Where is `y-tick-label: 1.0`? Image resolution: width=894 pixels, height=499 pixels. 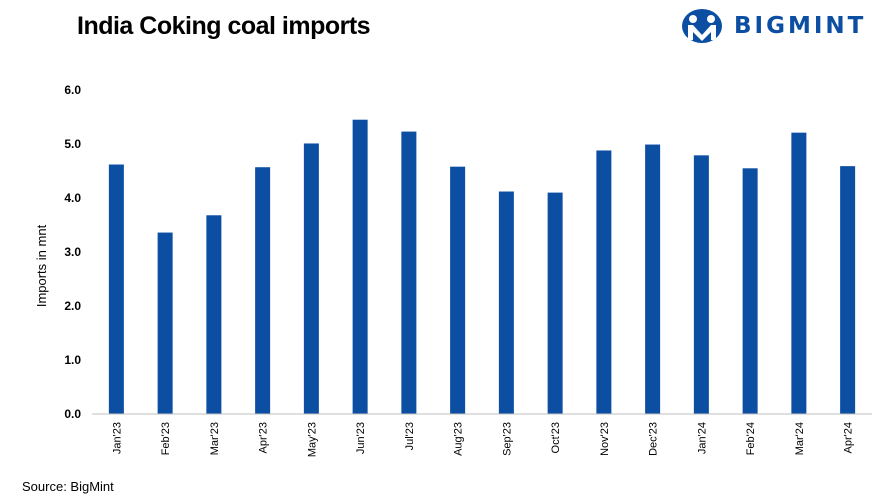 y-tick-label: 1.0 is located at coordinates (72, 360).